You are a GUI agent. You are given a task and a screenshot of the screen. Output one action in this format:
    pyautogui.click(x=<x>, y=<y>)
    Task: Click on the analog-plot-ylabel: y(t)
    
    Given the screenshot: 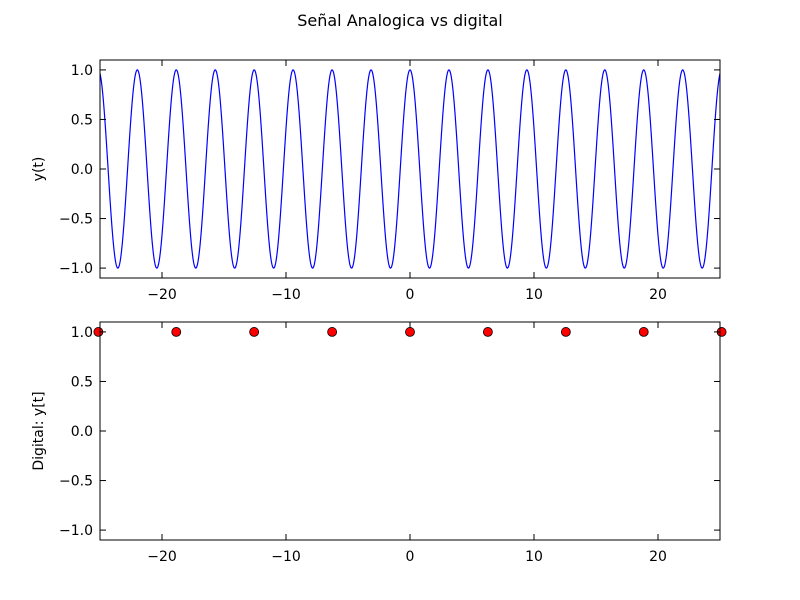 What is the action you would take?
    pyautogui.click(x=39, y=169)
    